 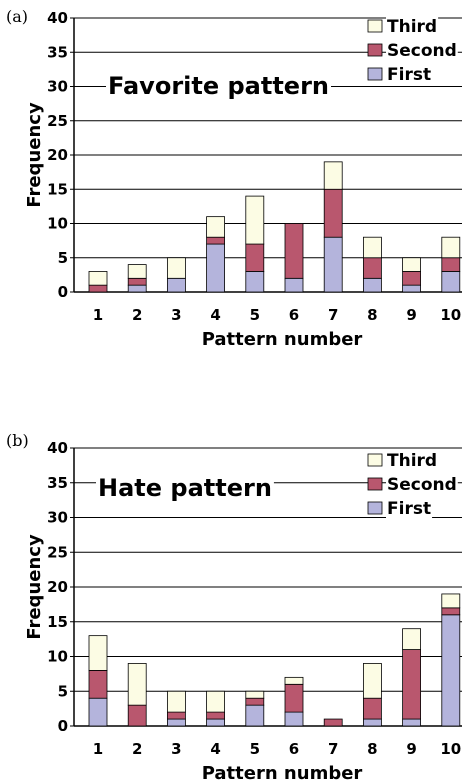 I want to click on x-tick-label: 2, so click(x=137, y=315).